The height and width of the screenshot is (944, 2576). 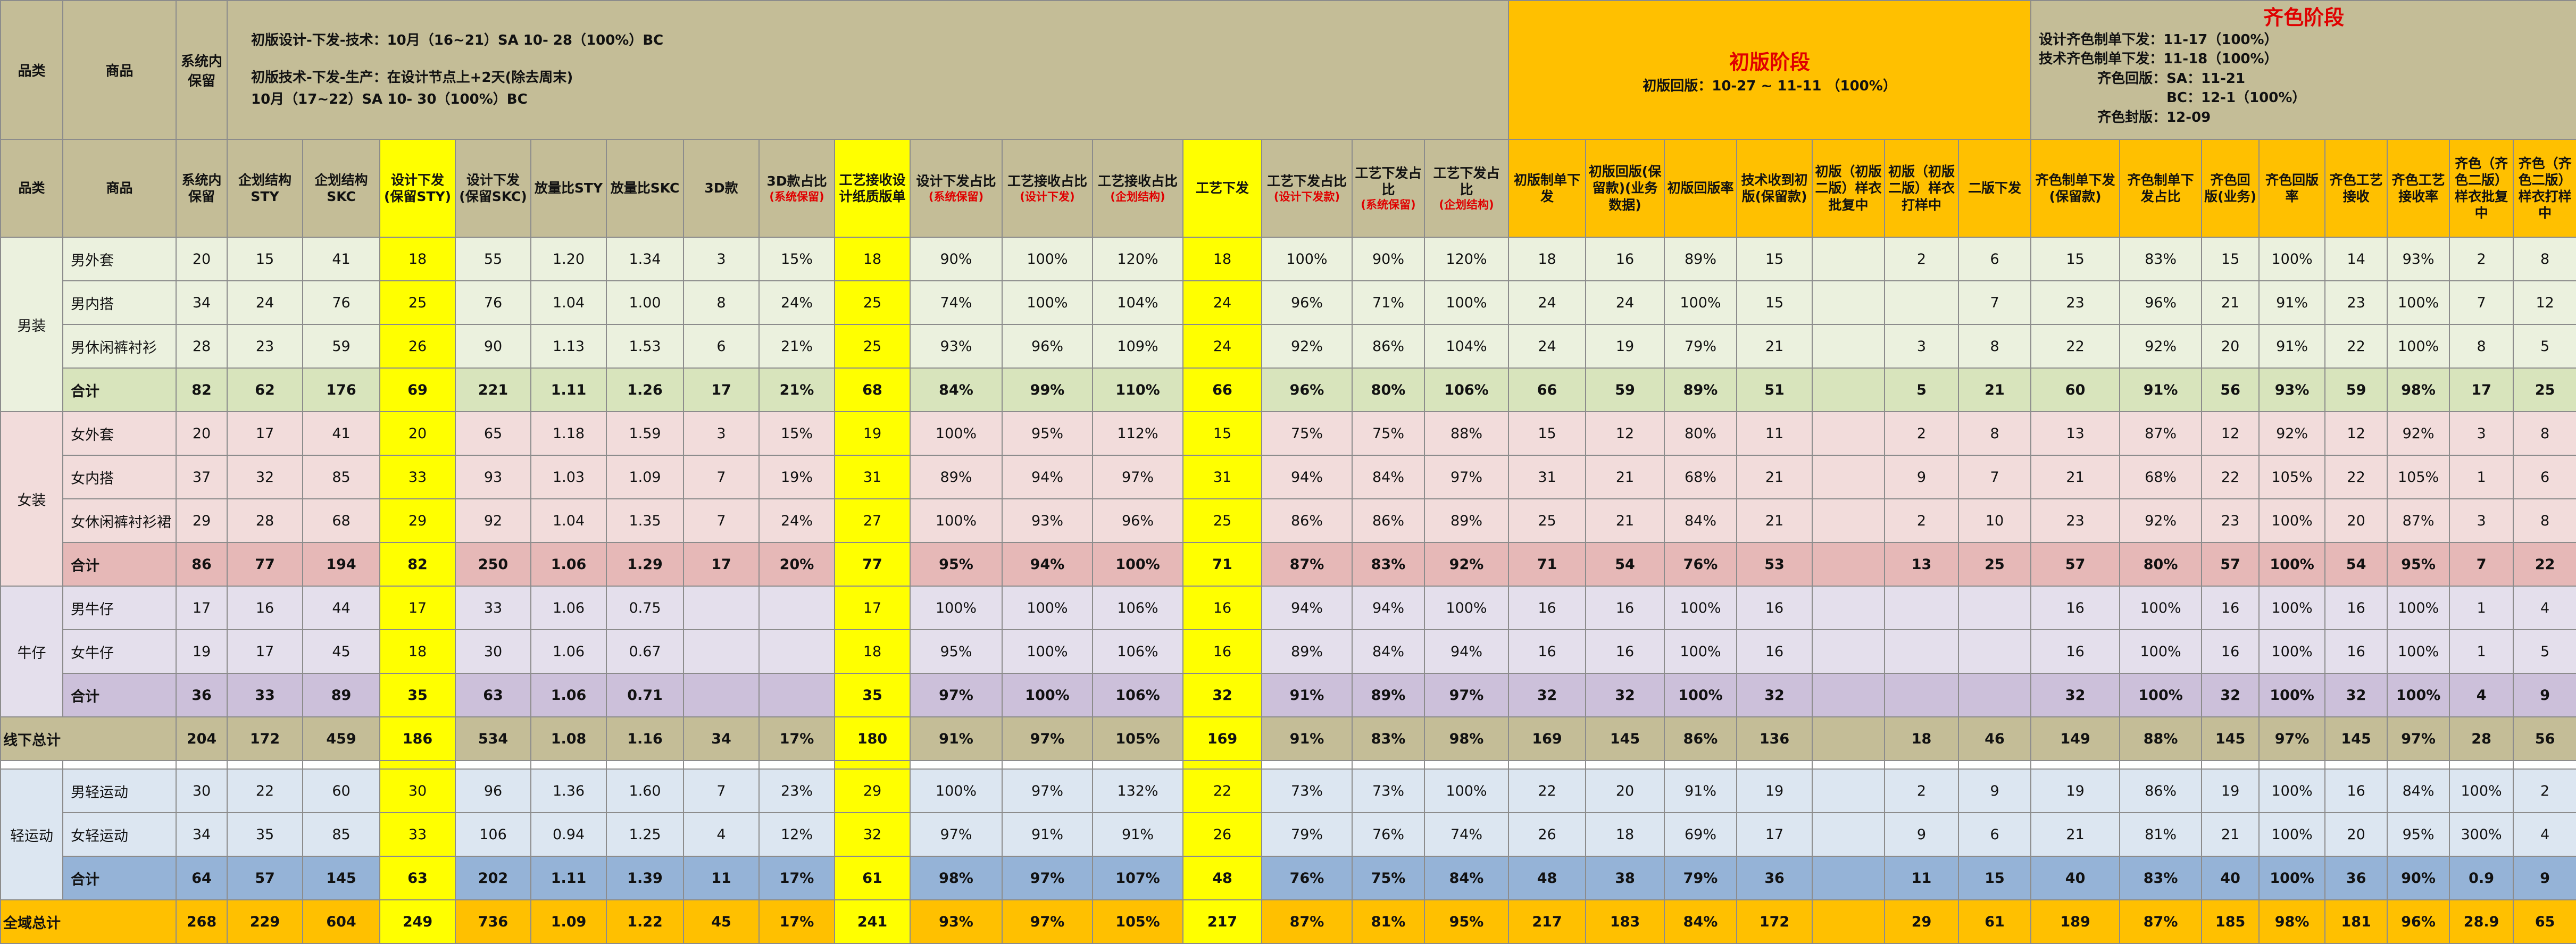 What do you see at coordinates (2161, 188) in the screenshot?
I see `column-header: 齐色制单下发占比` at bounding box center [2161, 188].